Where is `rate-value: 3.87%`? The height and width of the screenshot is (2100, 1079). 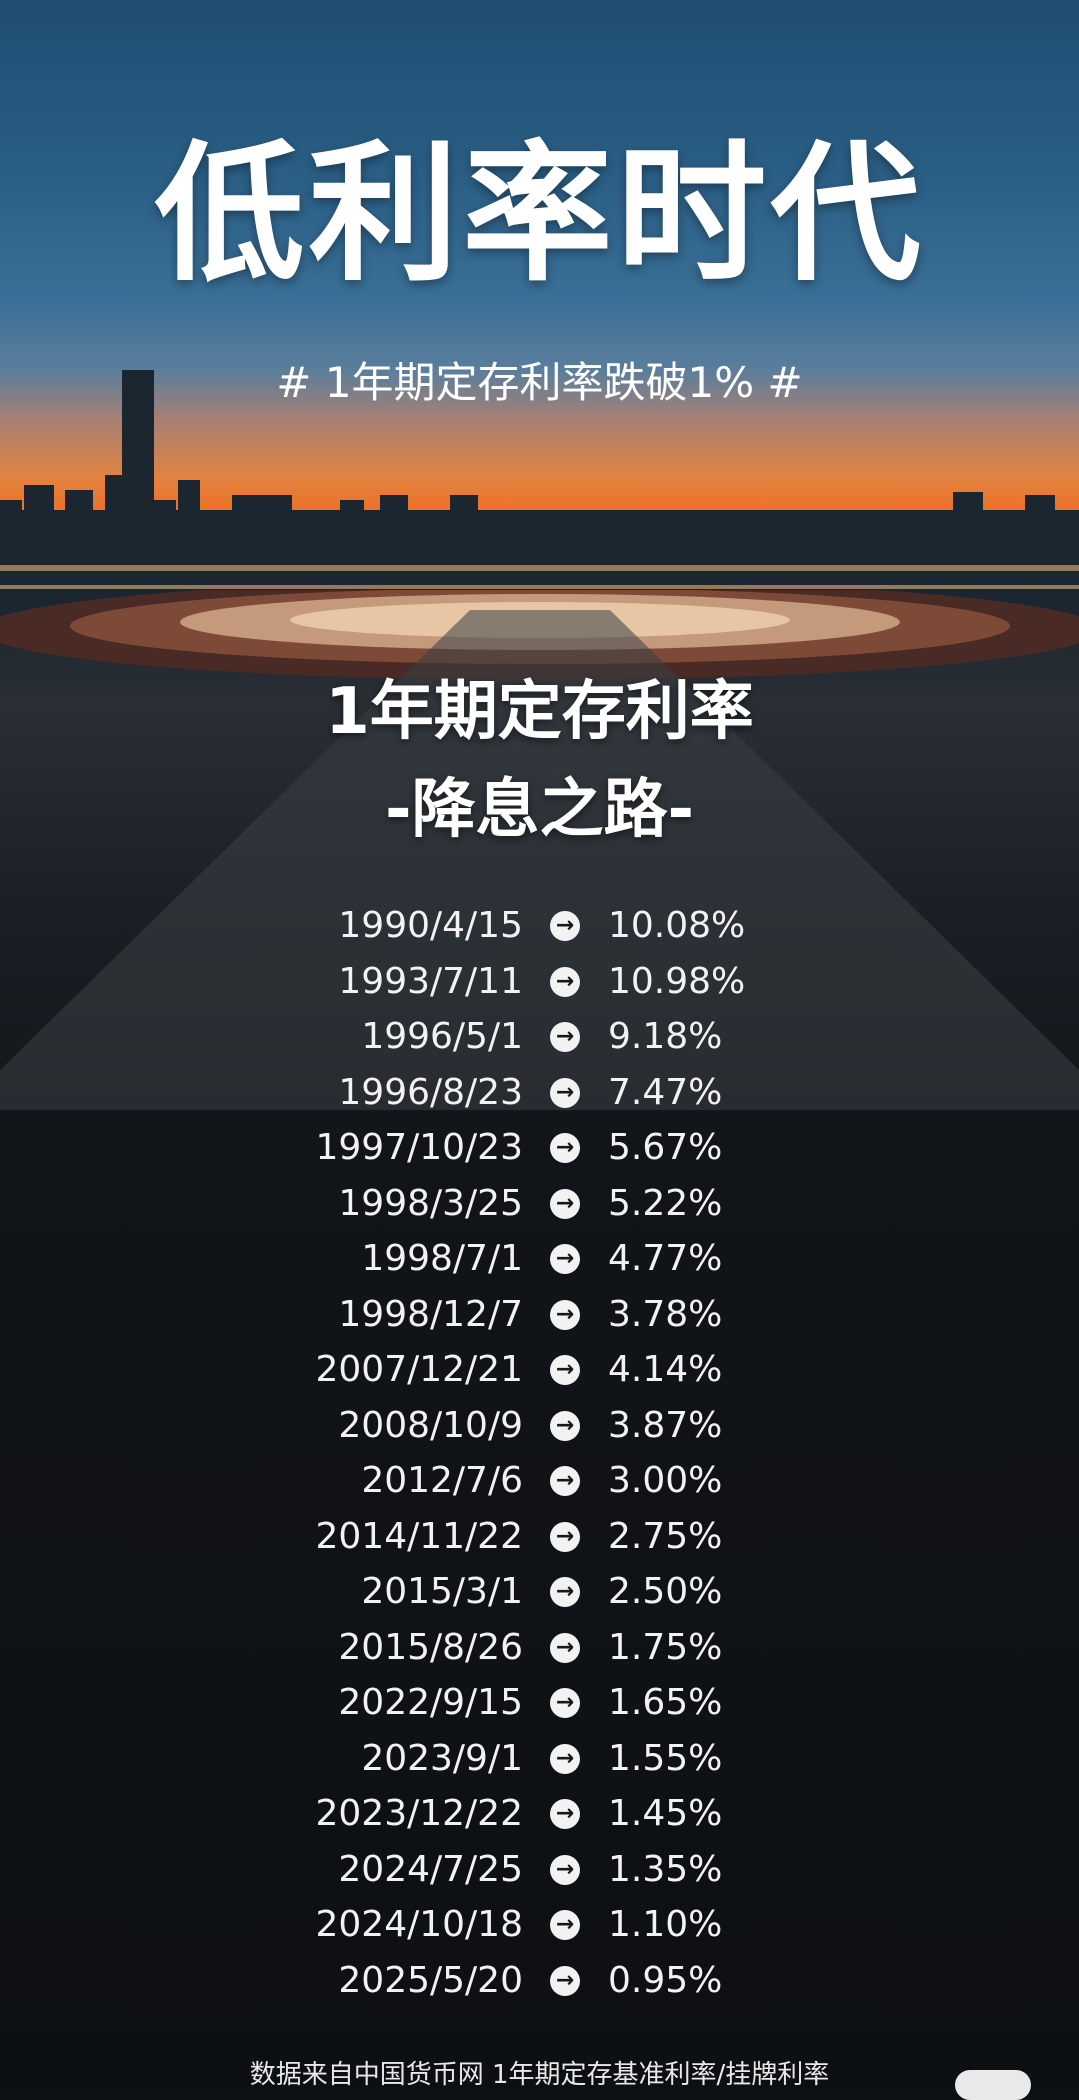
rate-value: 3.87% is located at coordinates (665, 1425).